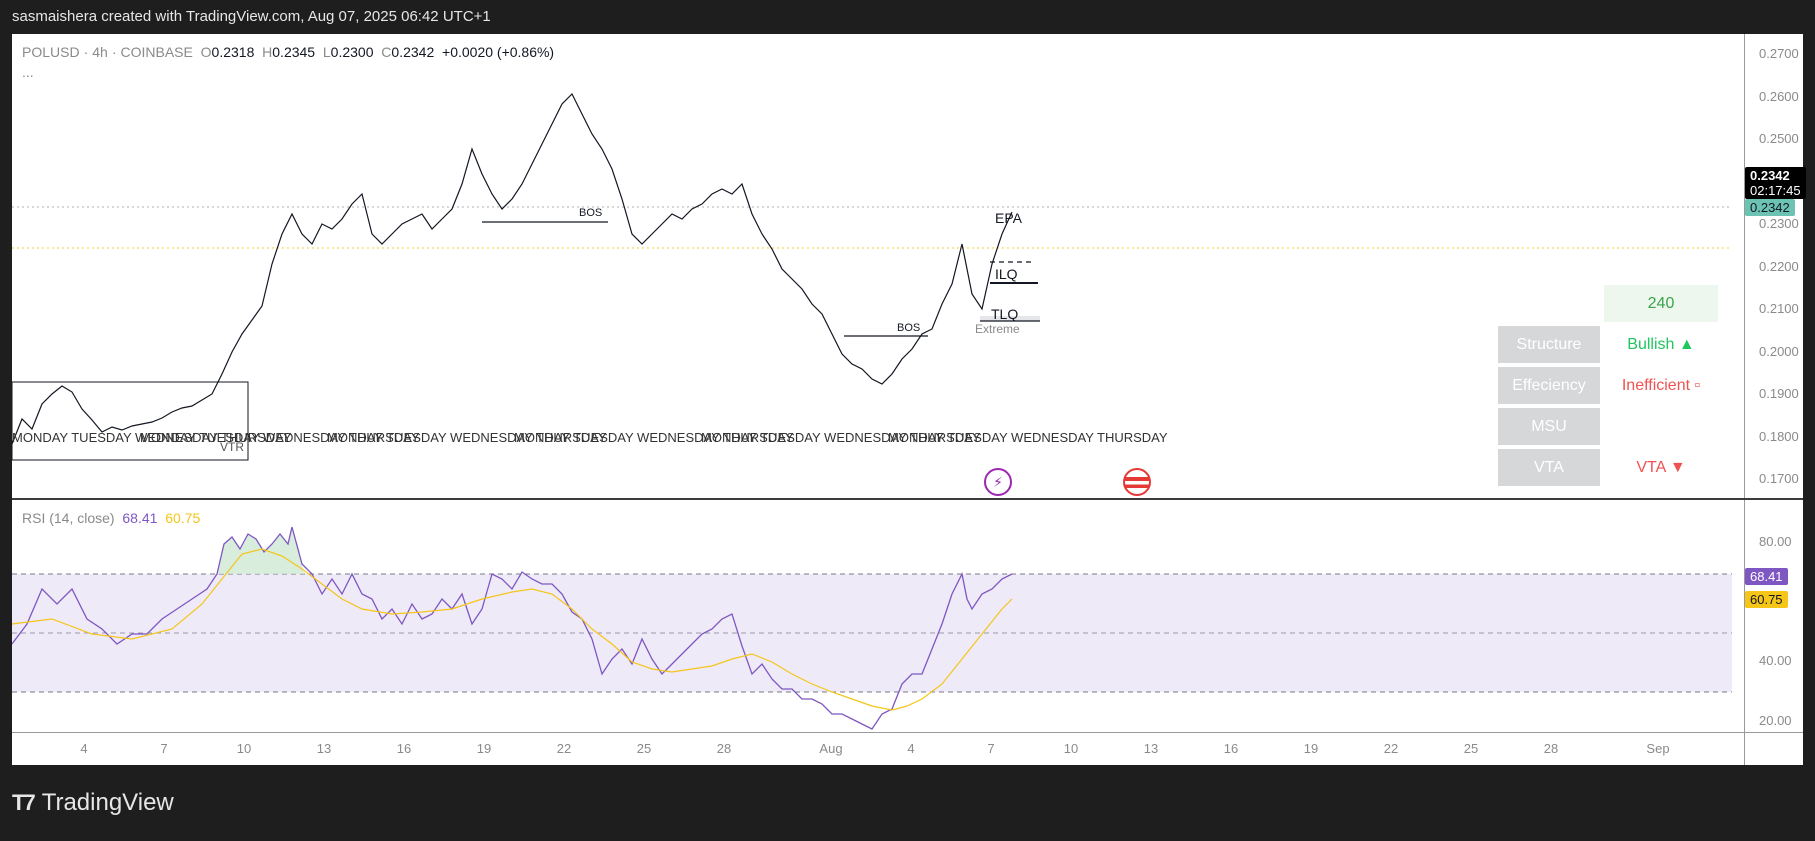 Image resolution: width=1815 pixels, height=841 pixels. Describe the element at coordinates (1779, 436) in the screenshot. I see `price-tick: 0.1800` at that location.